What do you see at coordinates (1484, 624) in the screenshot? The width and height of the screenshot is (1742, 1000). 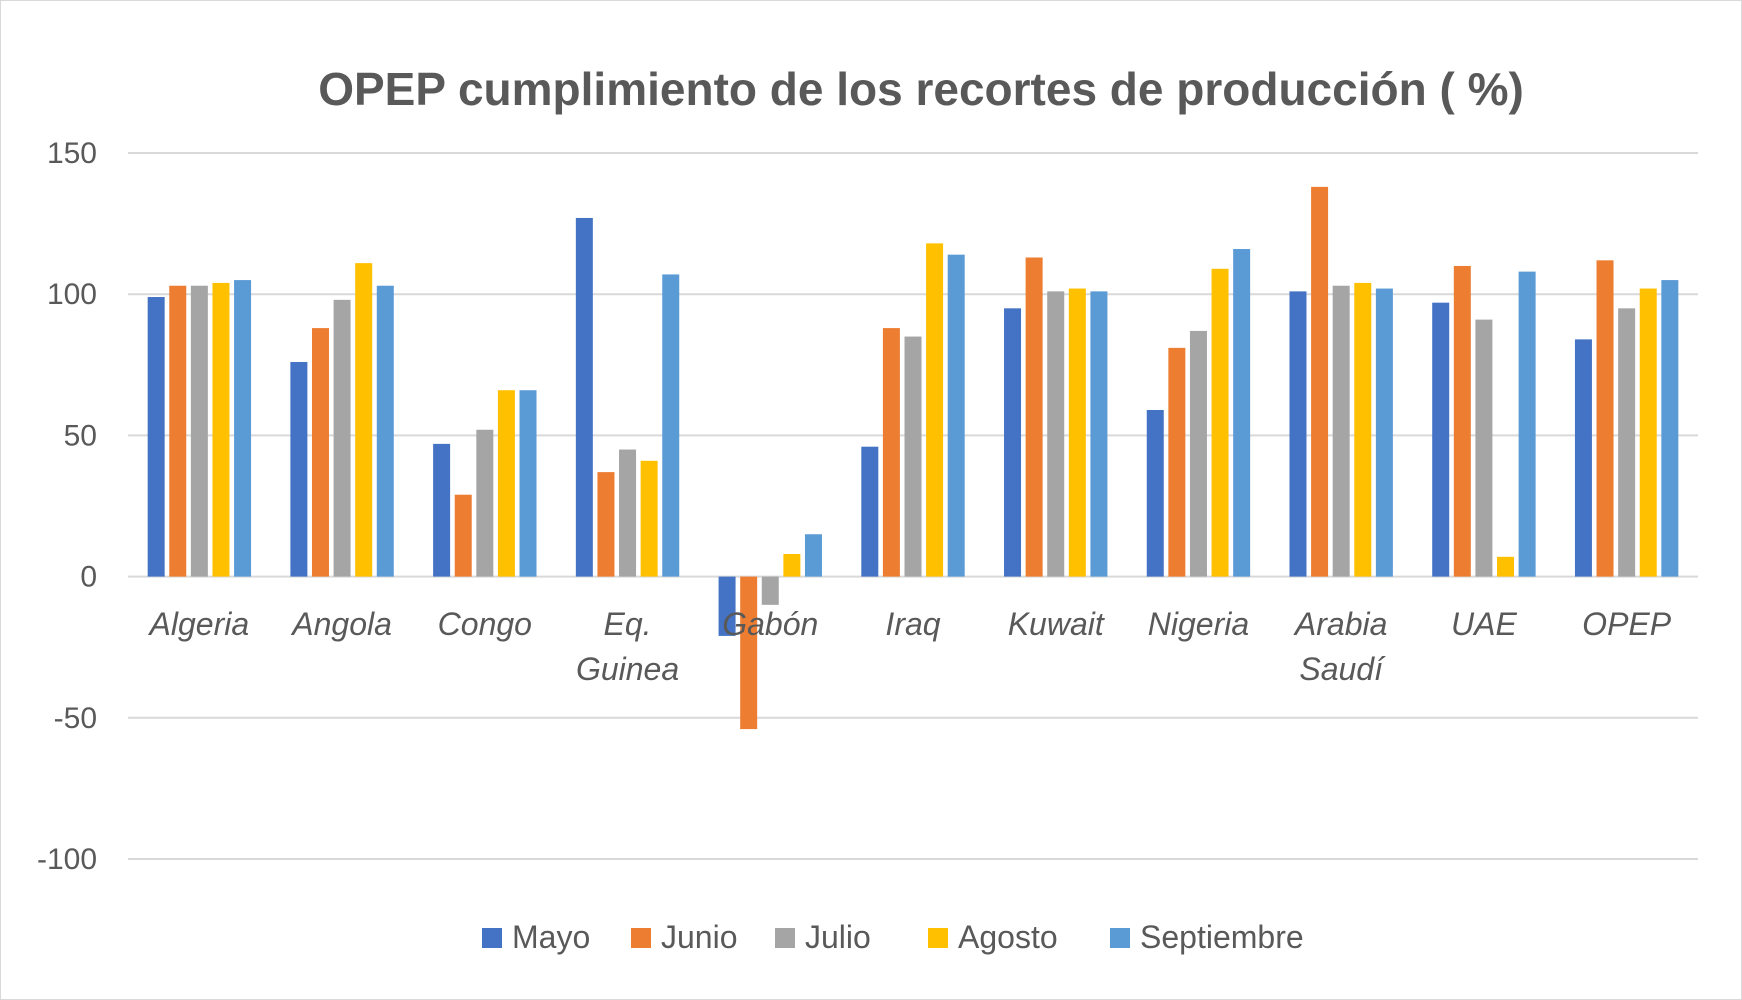 I see `x-tick-label: UAE` at bounding box center [1484, 624].